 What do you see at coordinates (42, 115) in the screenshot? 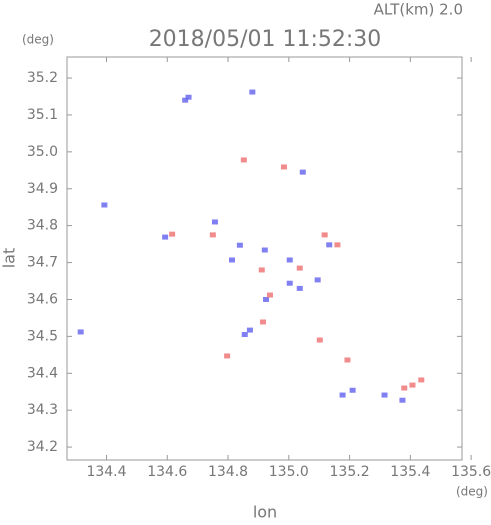
I see `y-tick-label: 35.1` at bounding box center [42, 115].